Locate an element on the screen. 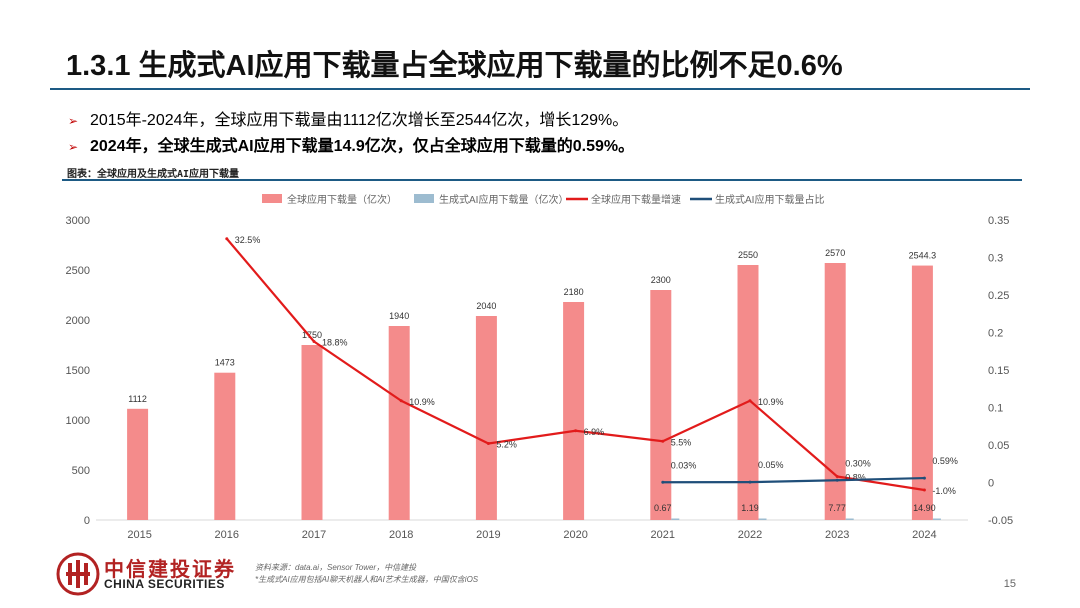  company-name-cn: 中信建投证券 is located at coordinates (170, 570).